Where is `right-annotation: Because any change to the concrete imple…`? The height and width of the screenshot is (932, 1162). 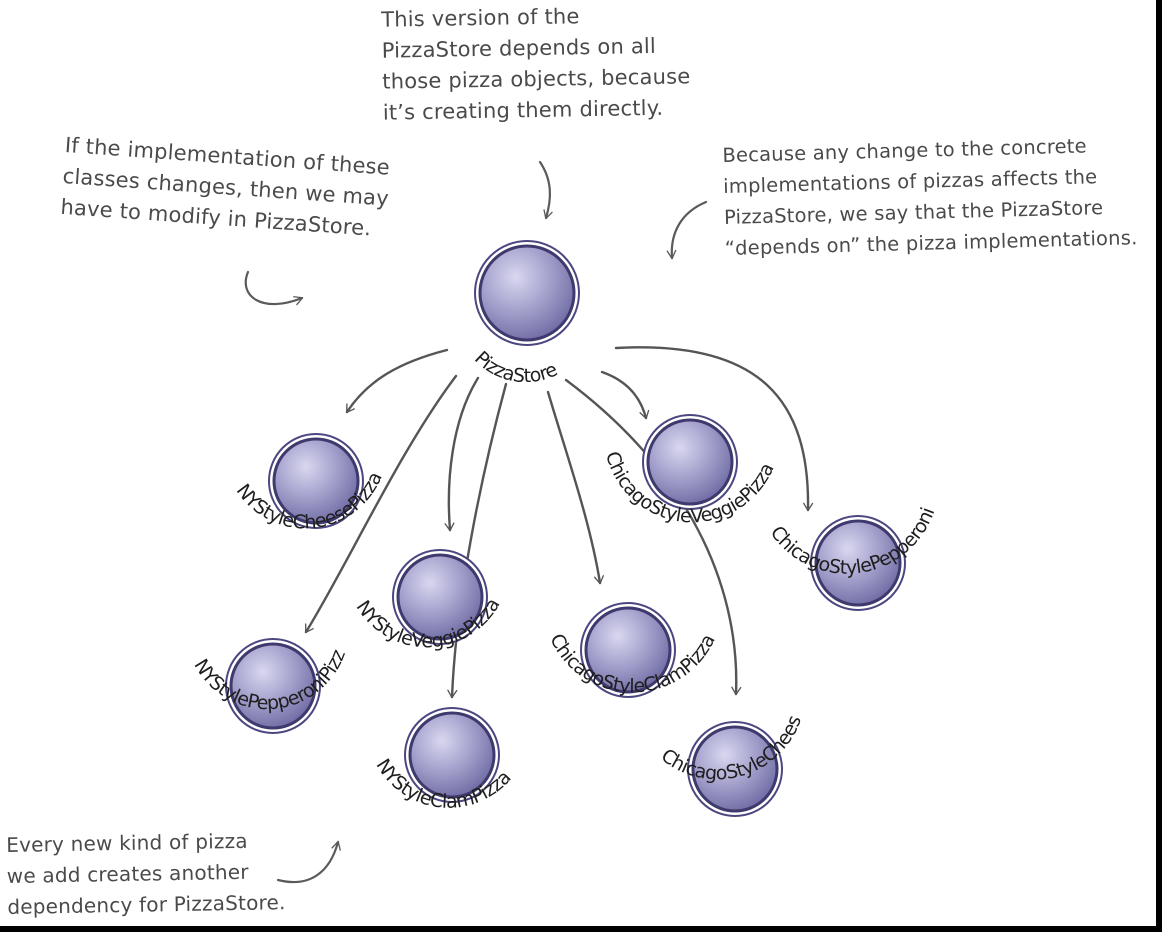
right-annotation: Because any change to the concrete imple… is located at coordinates (930, 196).